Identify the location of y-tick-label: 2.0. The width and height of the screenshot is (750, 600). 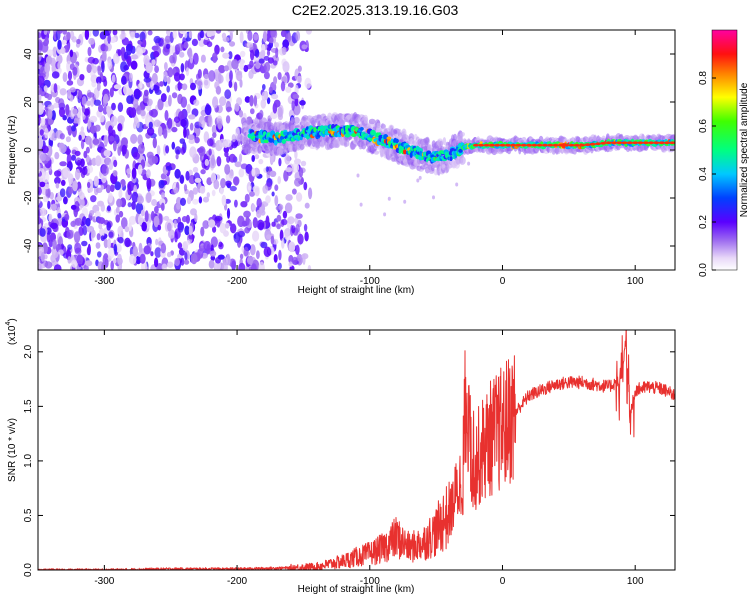
(28, 351).